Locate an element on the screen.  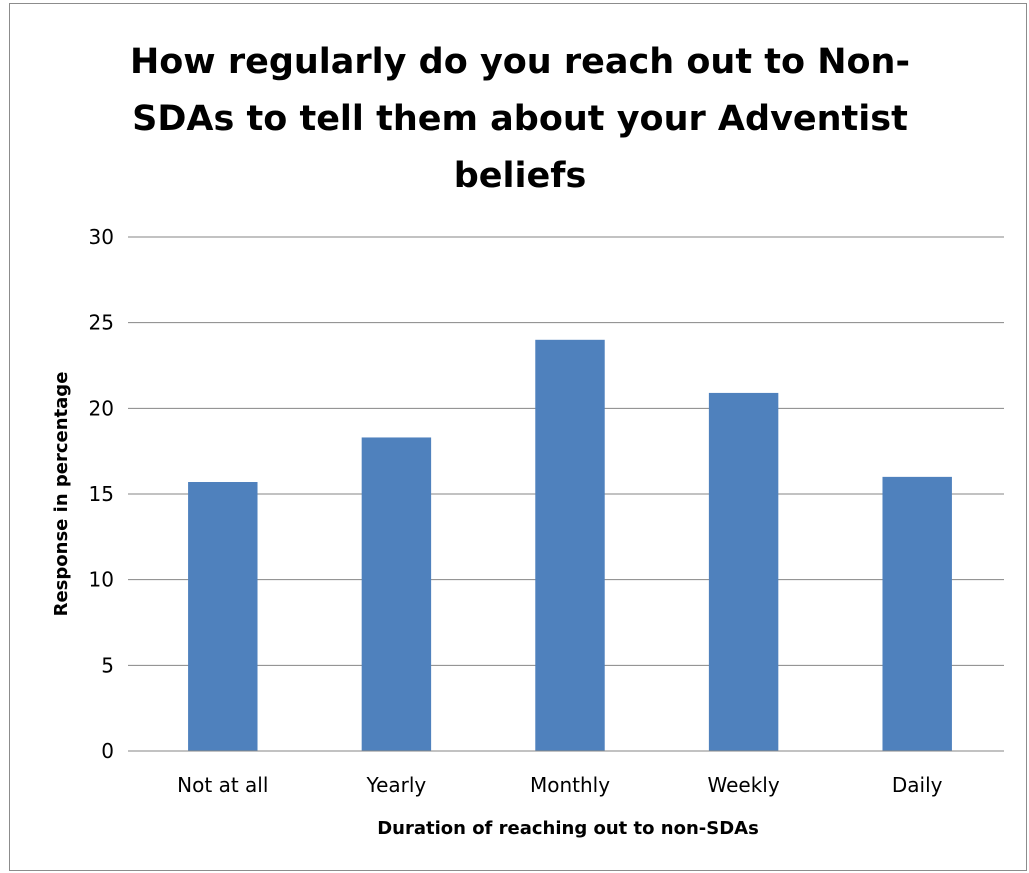
y-axis-tick-labels: 0 5 10 15 20 25 30 is located at coordinates (101, 494).